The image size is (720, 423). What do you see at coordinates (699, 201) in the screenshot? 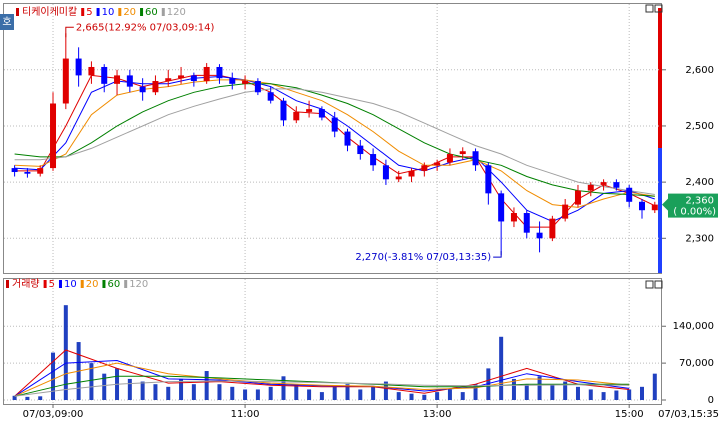
I see `last-price-label: 2,360` at bounding box center [699, 201].